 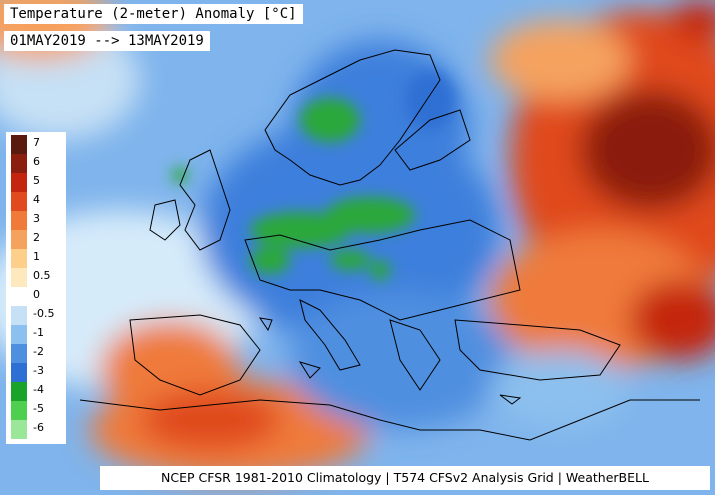 I want to click on color-legend: 7 6 5 4 3 2 1 0.5 0 -0.5 -1 -2 -3 -4 -5 -6, so click(x=36, y=288).